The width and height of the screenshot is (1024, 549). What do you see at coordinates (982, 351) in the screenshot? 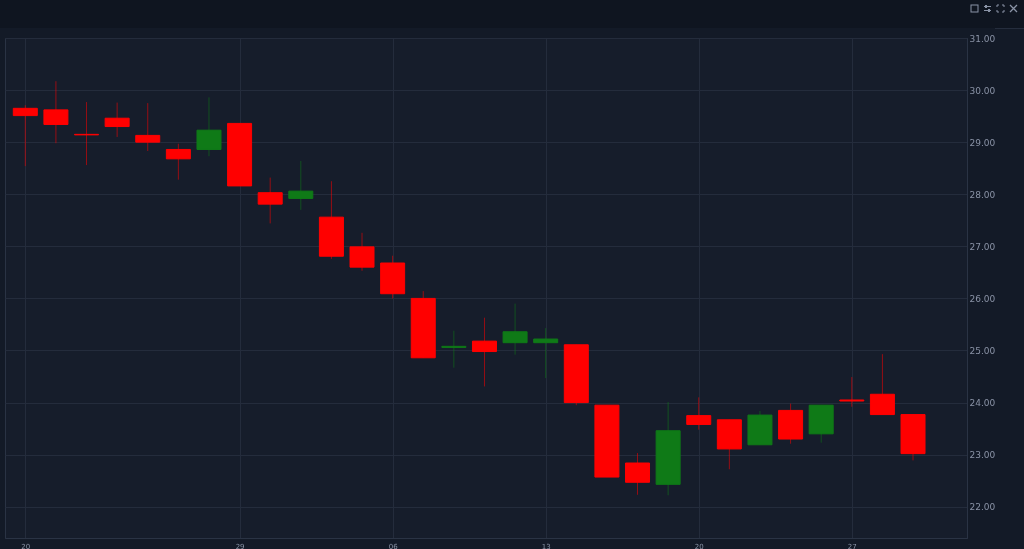
I see `y-tick-label: 25.00` at bounding box center [982, 351].